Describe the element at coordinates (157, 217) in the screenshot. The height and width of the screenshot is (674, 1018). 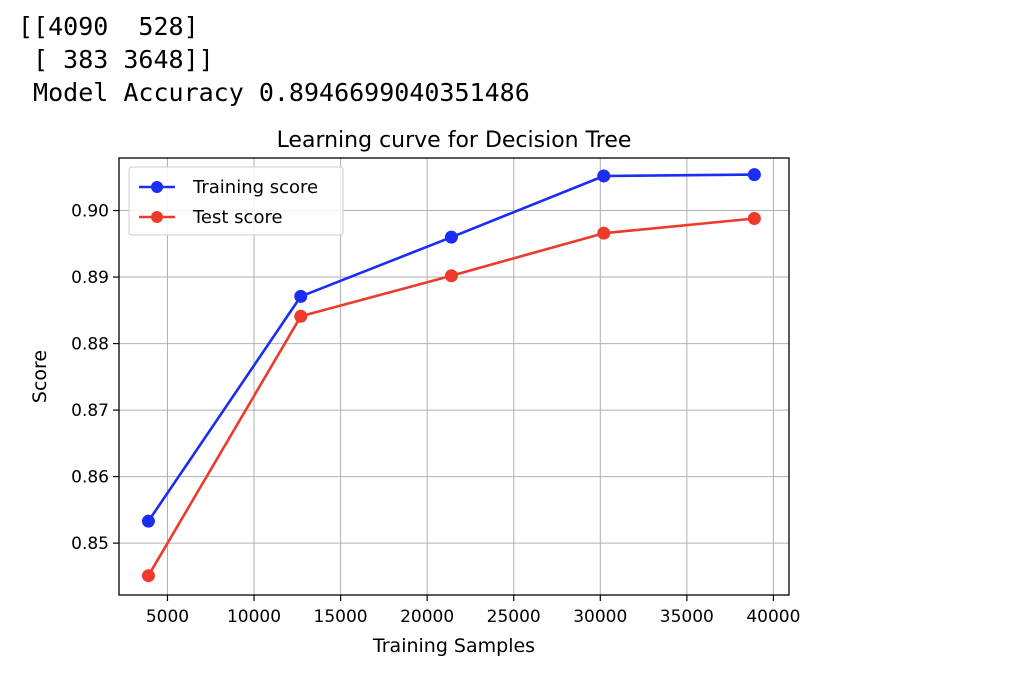
I see `legend-marker-test` at that location.